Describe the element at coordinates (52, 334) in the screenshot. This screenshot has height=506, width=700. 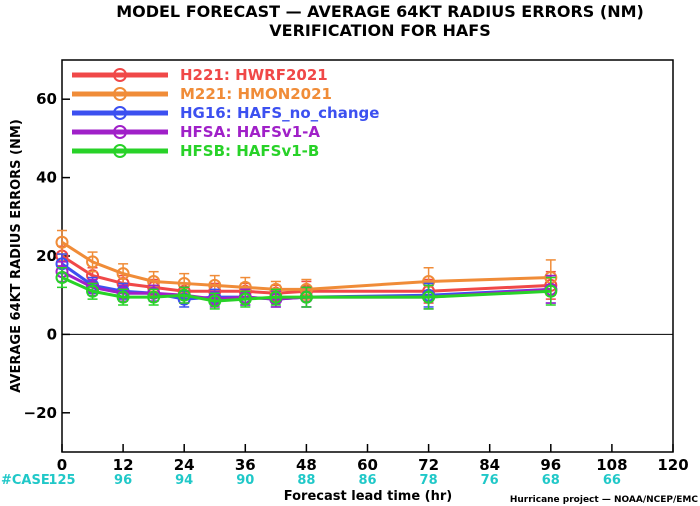
I see `y-tick-label: 0` at that location.